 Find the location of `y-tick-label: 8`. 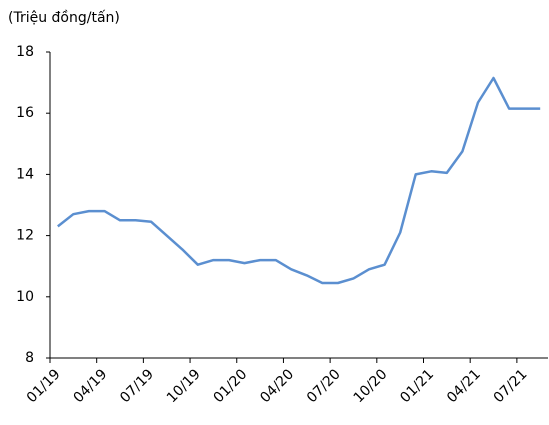

y-tick-label: 8 is located at coordinates (29, 358).